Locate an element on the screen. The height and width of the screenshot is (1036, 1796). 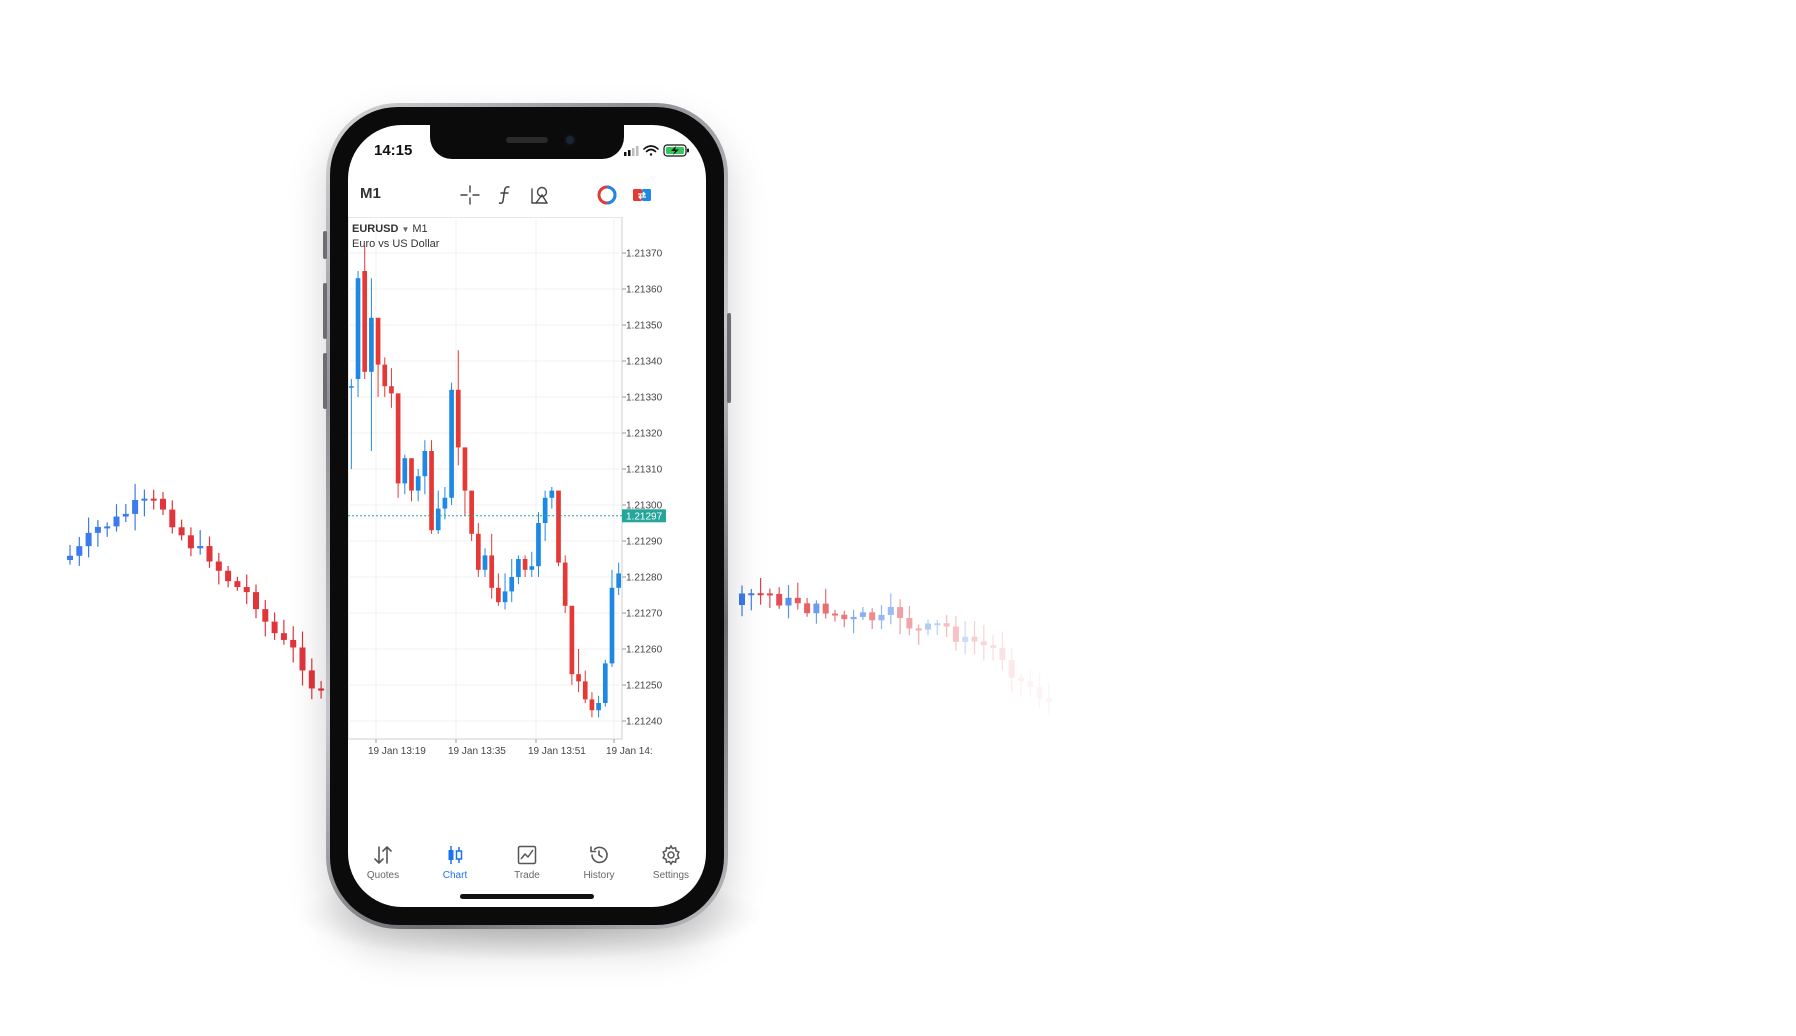
timeframe-selector: M1 is located at coordinates (370, 193).